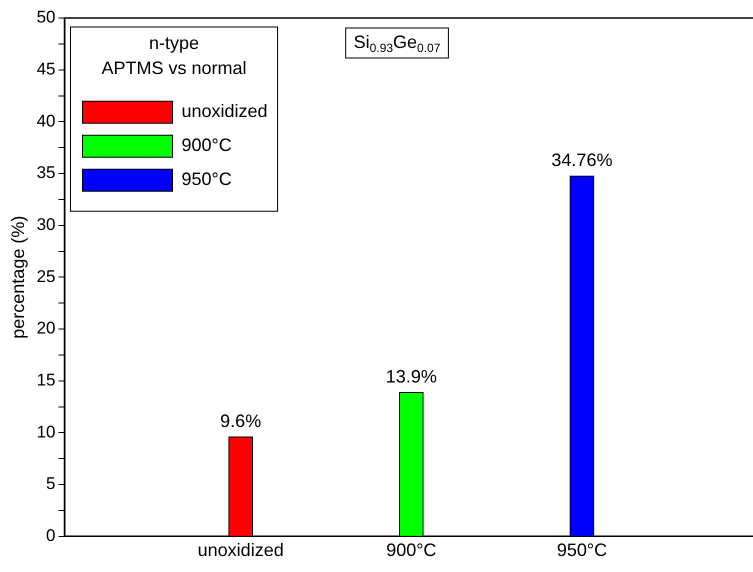  Describe the element at coordinates (225, 111) in the screenshot. I see `legend-label: unoxidized` at that location.